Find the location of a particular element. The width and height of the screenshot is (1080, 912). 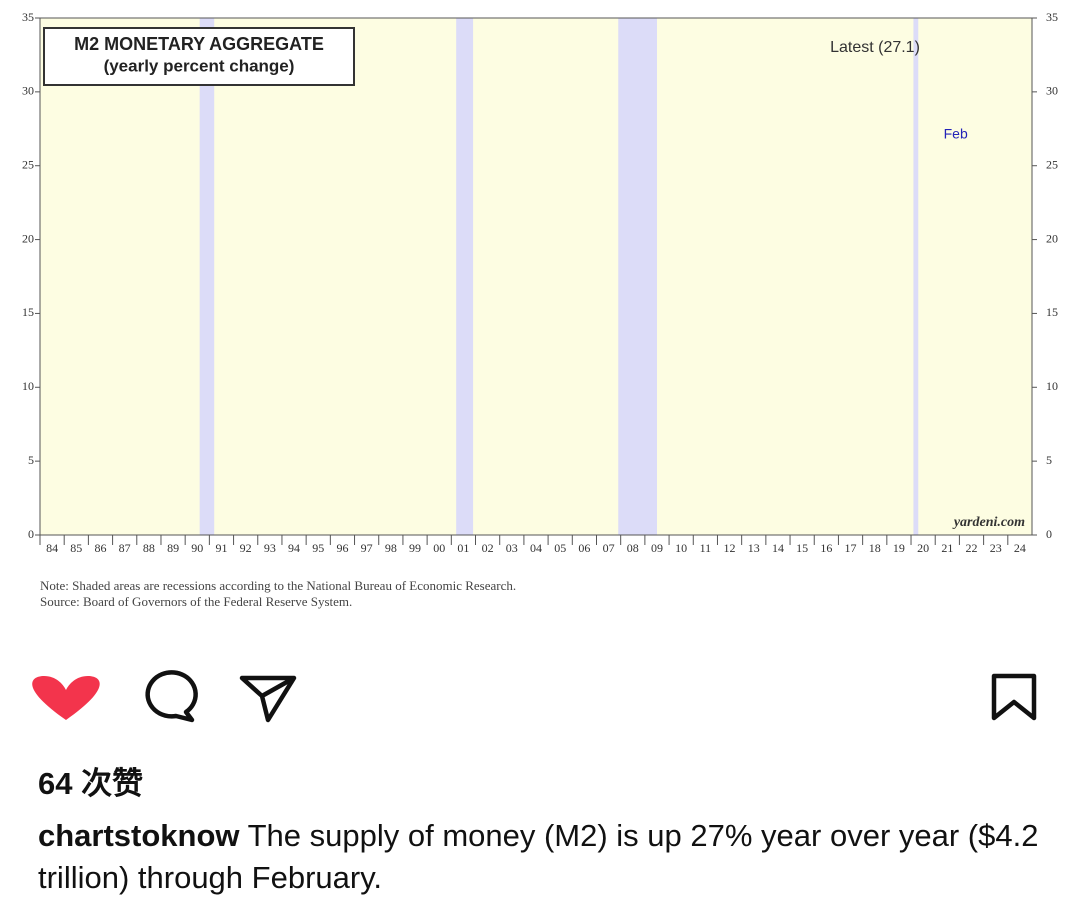

y2-tick-label: 20 is located at coordinates (1052, 238).